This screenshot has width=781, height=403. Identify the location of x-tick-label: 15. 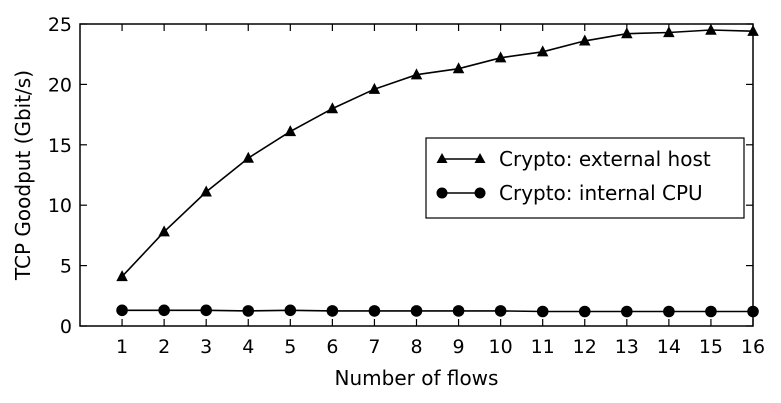
(711, 347).